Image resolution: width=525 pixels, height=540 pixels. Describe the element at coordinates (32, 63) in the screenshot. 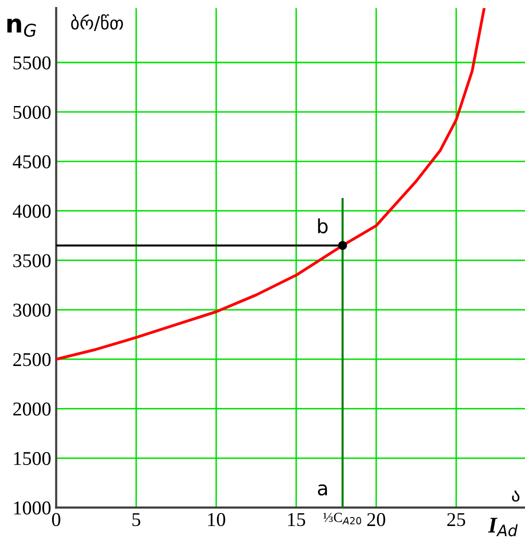

I see `y-tick-label: 5500` at that location.